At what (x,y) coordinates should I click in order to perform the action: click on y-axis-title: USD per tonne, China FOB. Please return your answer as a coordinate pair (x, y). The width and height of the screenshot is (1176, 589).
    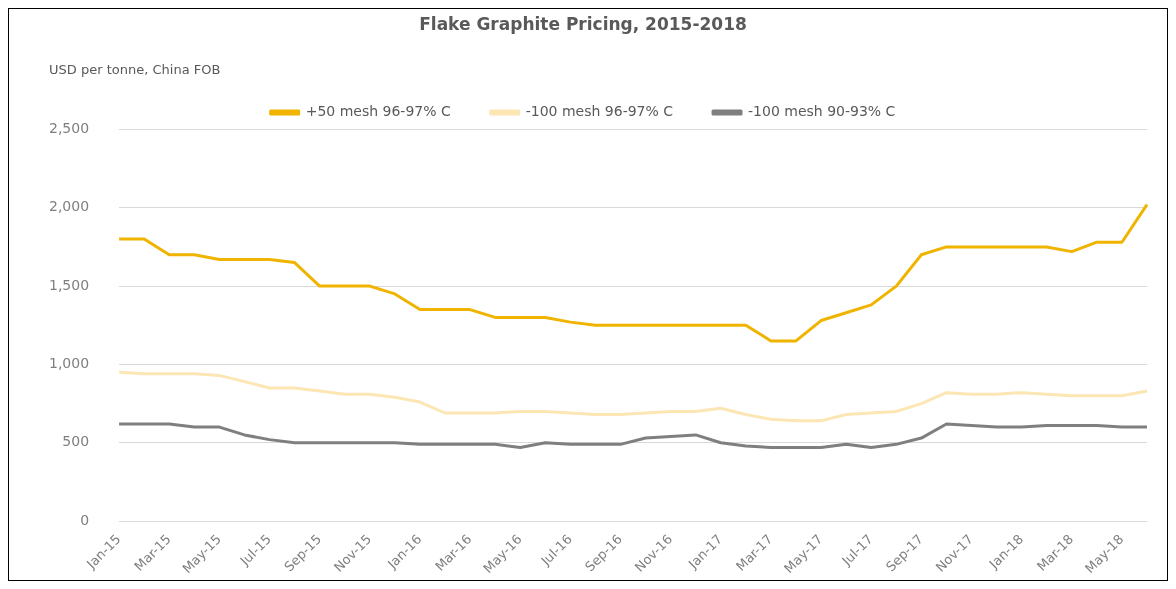
    Looking at the image, I should click on (135, 70).